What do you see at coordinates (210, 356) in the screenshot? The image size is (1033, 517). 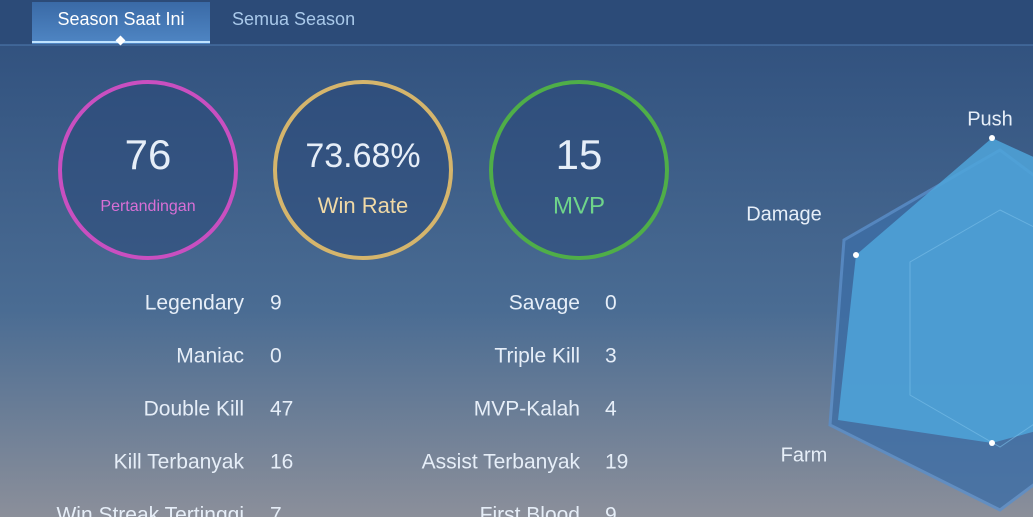 I see `stat-label: Maniac` at bounding box center [210, 356].